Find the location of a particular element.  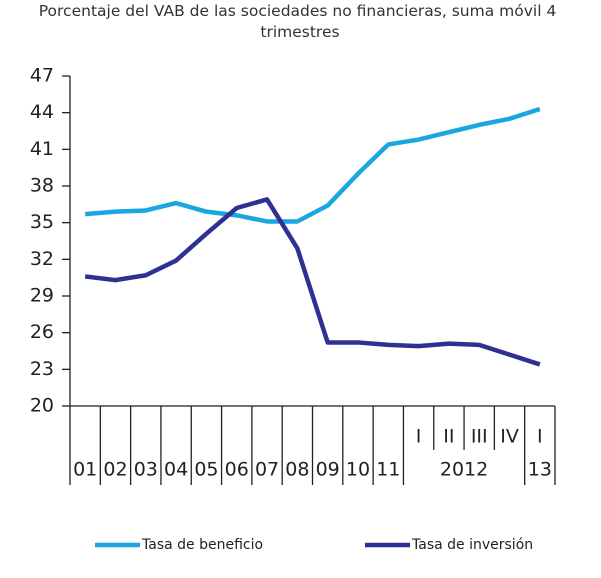

x-tick-label: 05 is located at coordinates (206, 470).